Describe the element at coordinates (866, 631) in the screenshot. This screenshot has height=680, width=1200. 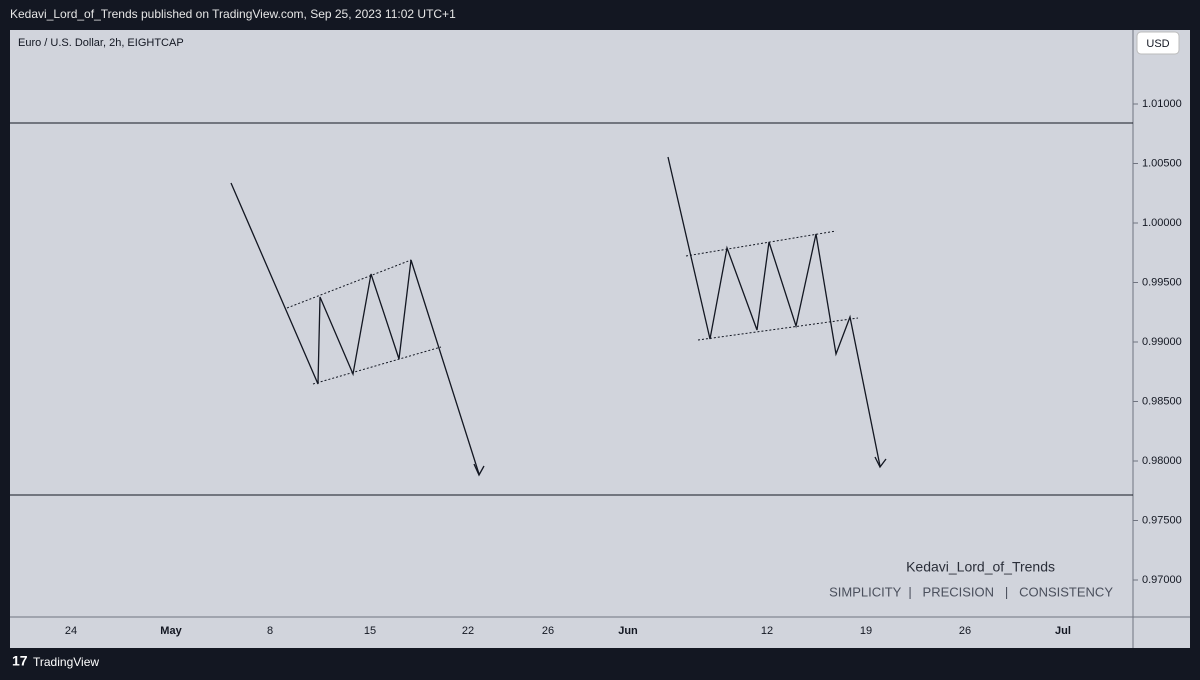
I see `x-tick-label: 19` at that location.